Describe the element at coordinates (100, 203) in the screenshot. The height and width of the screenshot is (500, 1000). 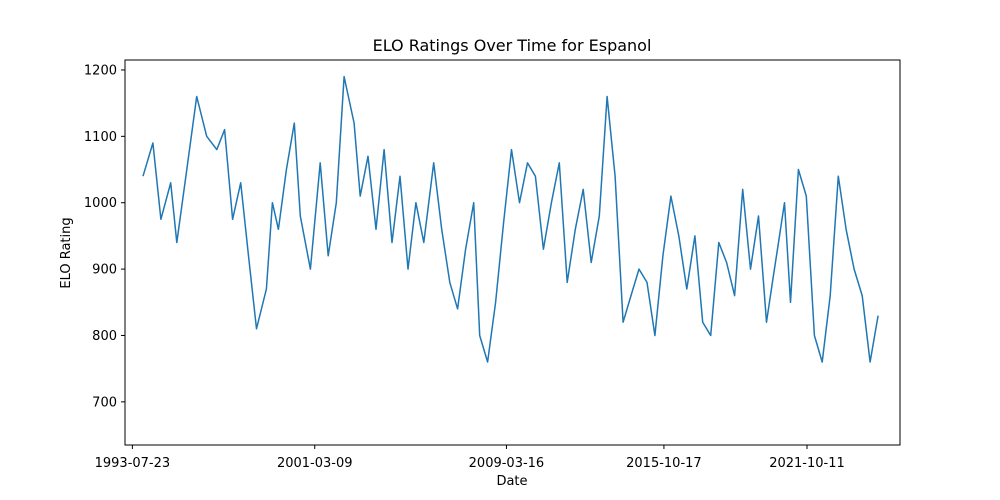
I see `y-tick-label: 1000` at that location.